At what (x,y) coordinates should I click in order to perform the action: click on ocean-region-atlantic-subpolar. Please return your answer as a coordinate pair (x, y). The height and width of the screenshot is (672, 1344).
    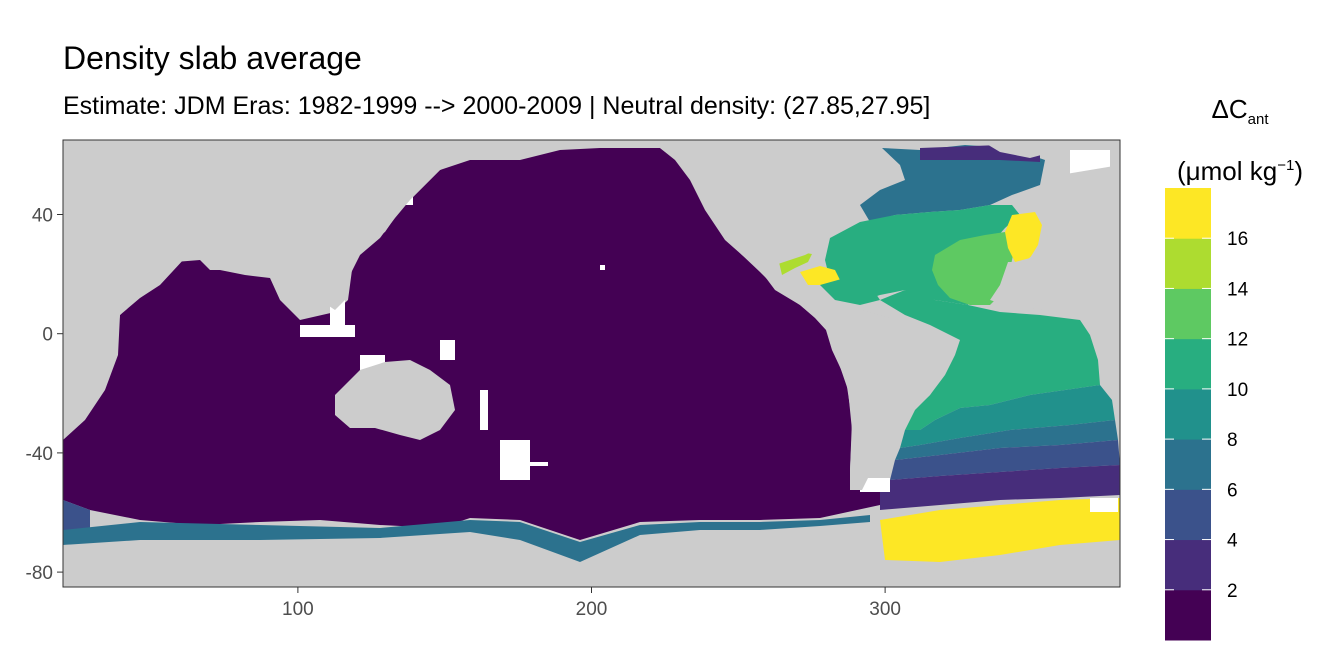
    Looking at the image, I should click on (952, 183).